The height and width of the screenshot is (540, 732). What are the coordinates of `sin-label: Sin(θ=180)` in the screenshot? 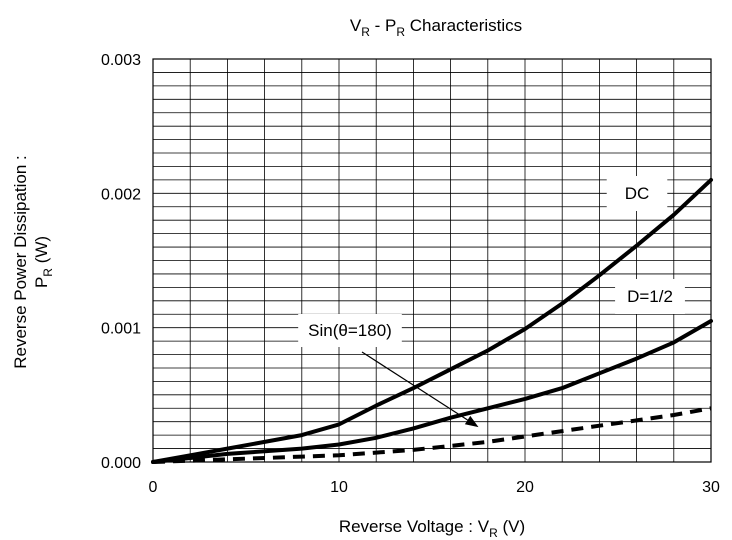 It's located at (350, 330).